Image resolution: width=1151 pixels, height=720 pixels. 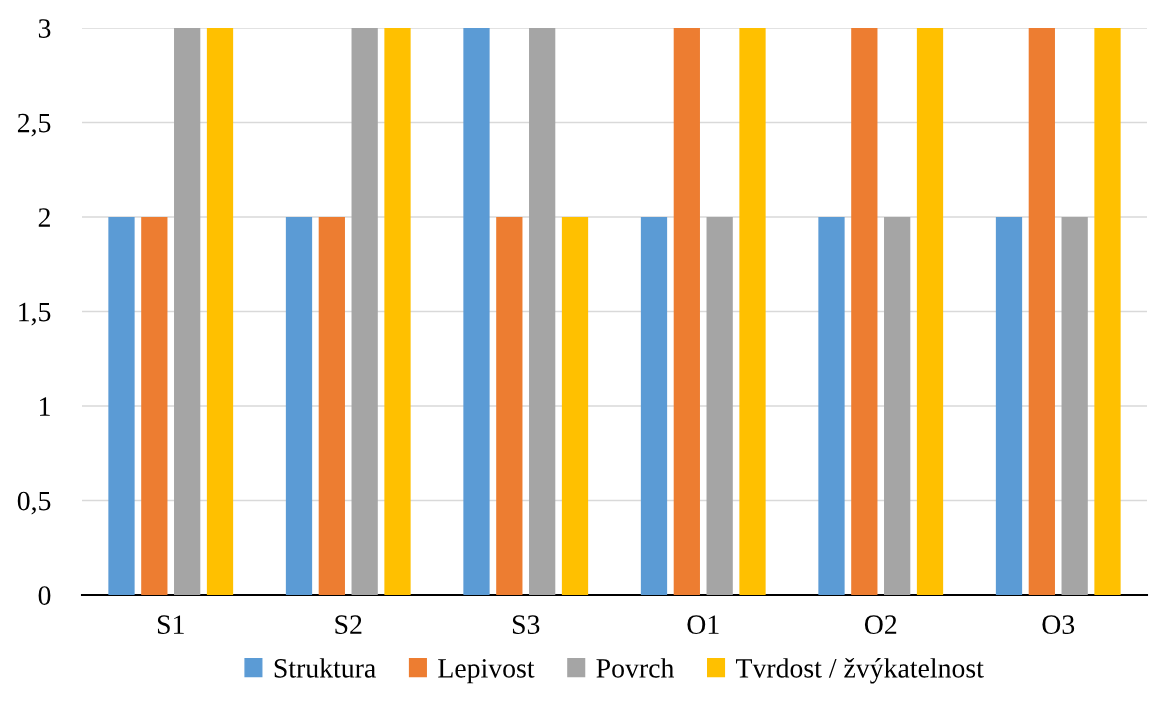 What do you see at coordinates (170, 624) in the screenshot?
I see `x-tick-label: S1` at bounding box center [170, 624].